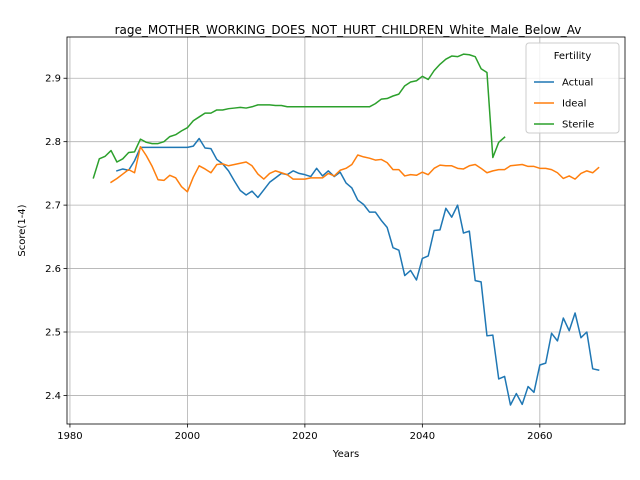 The width and height of the screenshot is (640, 480). I want to click on x-tick-label: 2040, so click(422, 436).